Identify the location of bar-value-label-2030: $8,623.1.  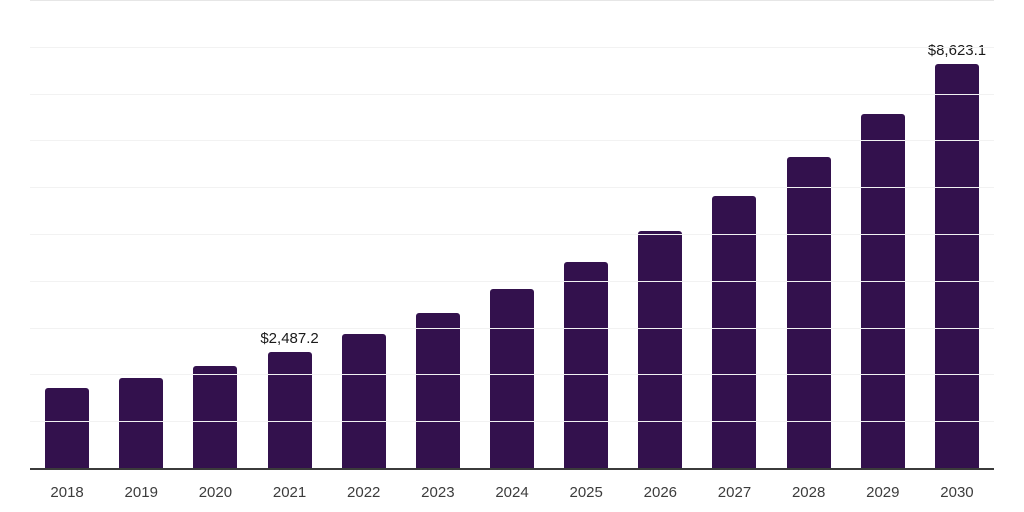
(957, 51).